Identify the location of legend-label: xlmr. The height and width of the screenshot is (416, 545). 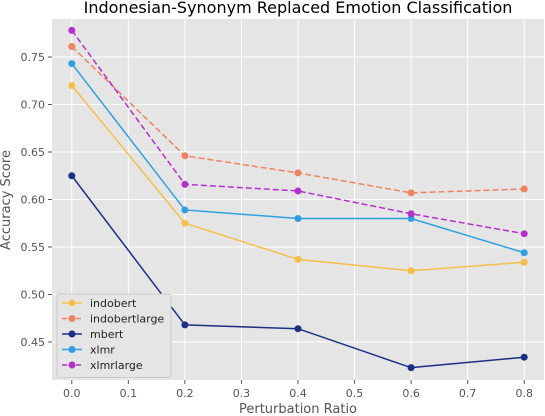
(102, 350).